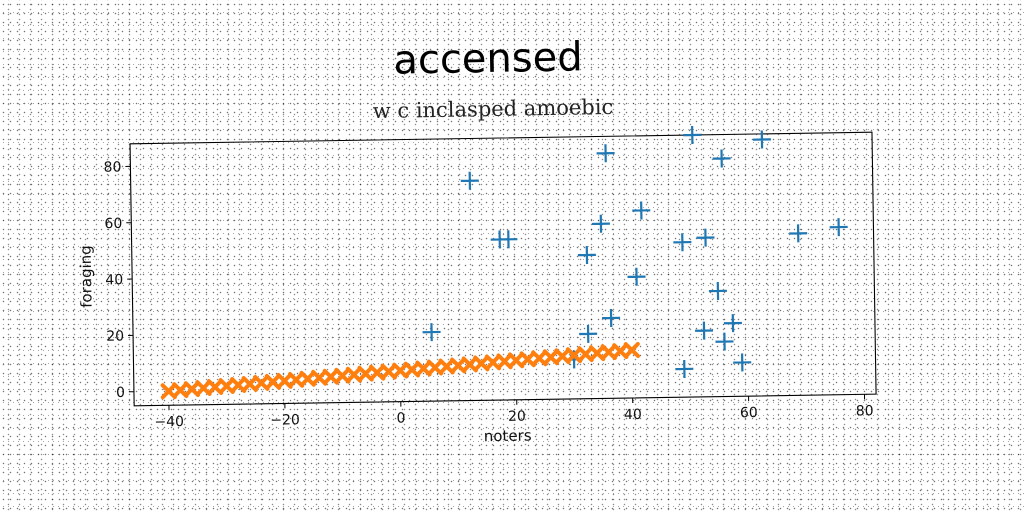  What do you see at coordinates (114, 280) in the screenshot?
I see `y-tick-label: 40` at bounding box center [114, 280].